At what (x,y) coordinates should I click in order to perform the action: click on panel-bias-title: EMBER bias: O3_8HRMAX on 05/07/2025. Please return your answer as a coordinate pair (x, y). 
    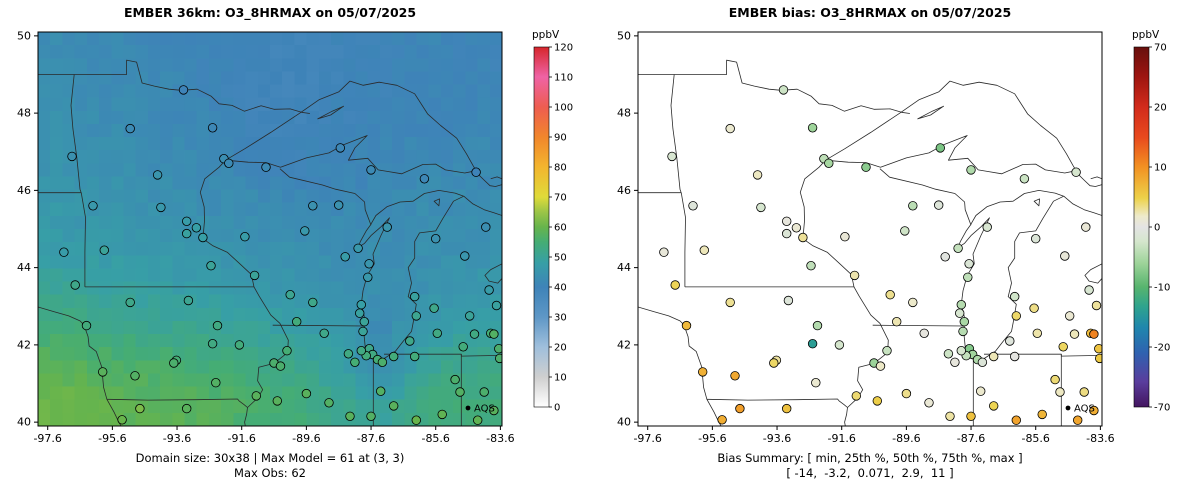
    Looking at the image, I should click on (870, 12).